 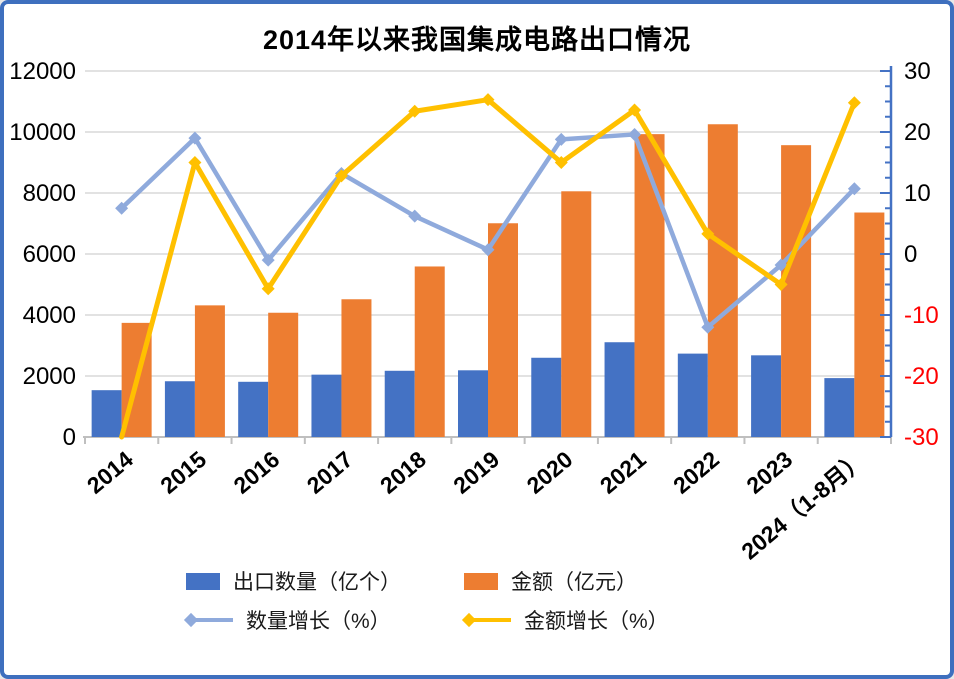 What do you see at coordinates (803, 505) in the screenshot?
I see `svg-text: 2024（1-8月）` at bounding box center [803, 505].